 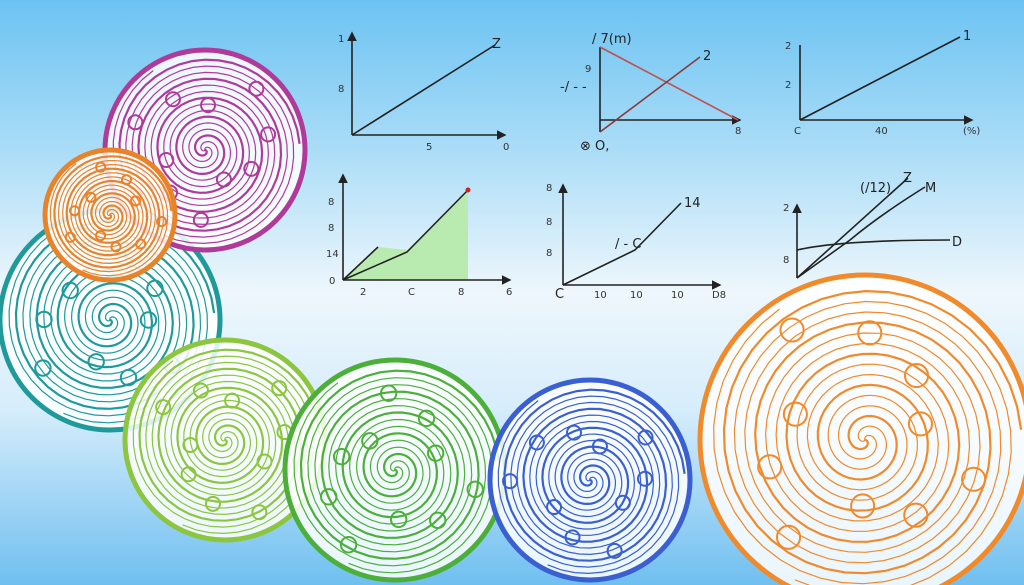 What do you see at coordinates (332, 254) in the screenshot?
I see `tick-label: 14` at bounding box center [332, 254].